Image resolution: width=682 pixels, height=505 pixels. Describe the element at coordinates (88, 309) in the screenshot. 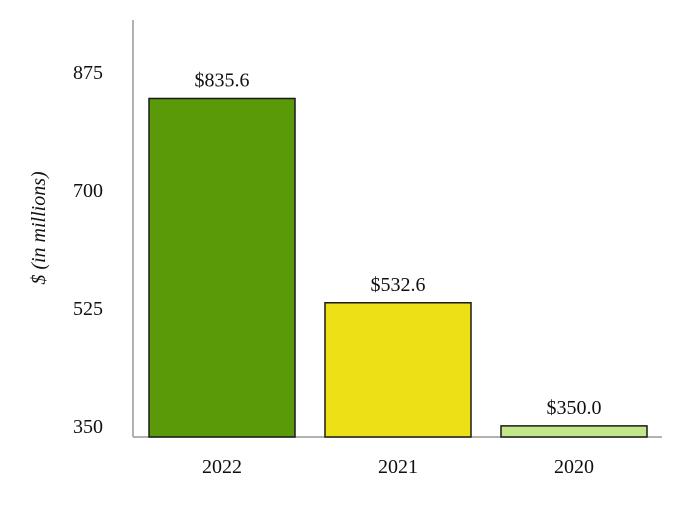

I see `y-tick-label-525: 525` at that location.